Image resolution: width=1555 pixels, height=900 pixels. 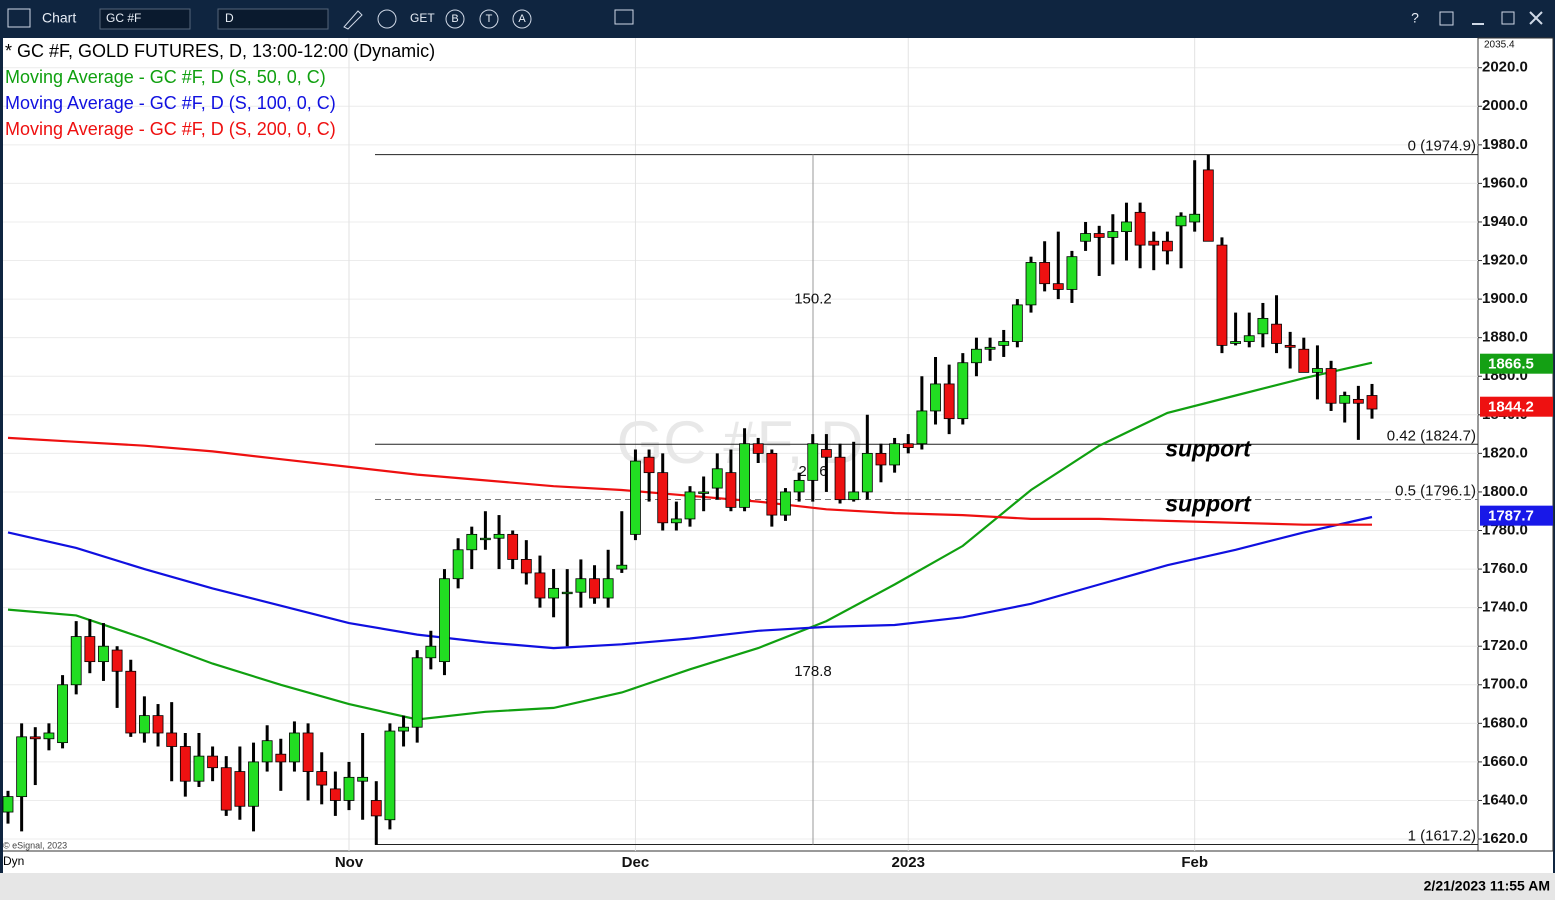 What do you see at coordinates (273, 19) in the screenshot?
I see `interval-box` at bounding box center [273, 19].